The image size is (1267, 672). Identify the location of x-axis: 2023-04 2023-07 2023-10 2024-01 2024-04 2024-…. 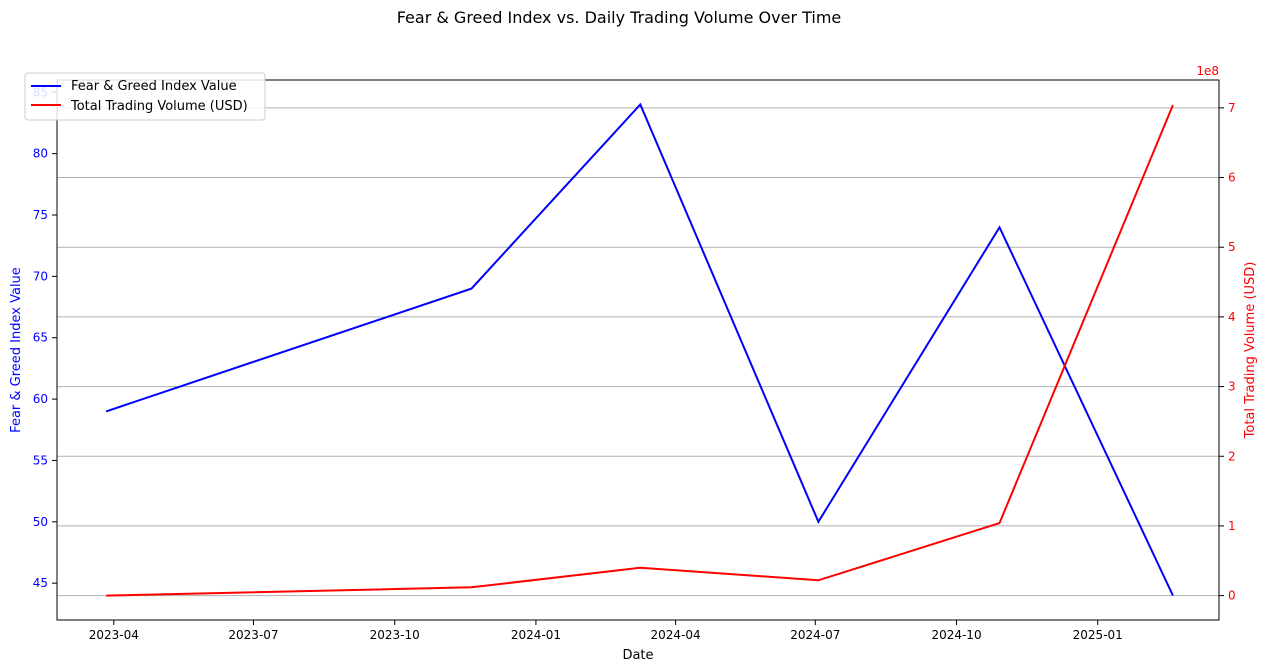
(606, 631).